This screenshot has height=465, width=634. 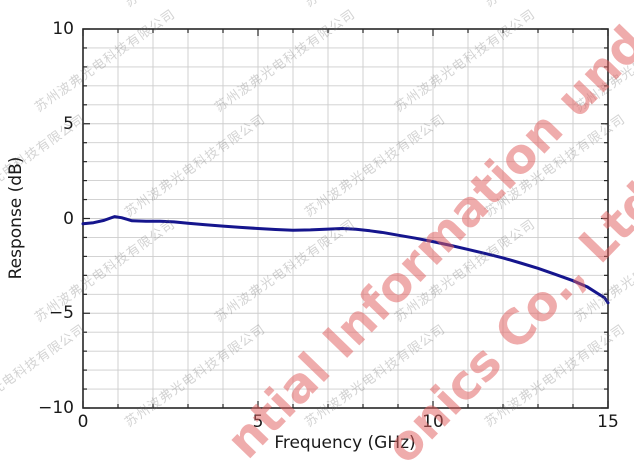 What do you see at coordinates (608, 422) in the screenshot?
I see `x-tick-label: 15` at bounding box center [608, 422].